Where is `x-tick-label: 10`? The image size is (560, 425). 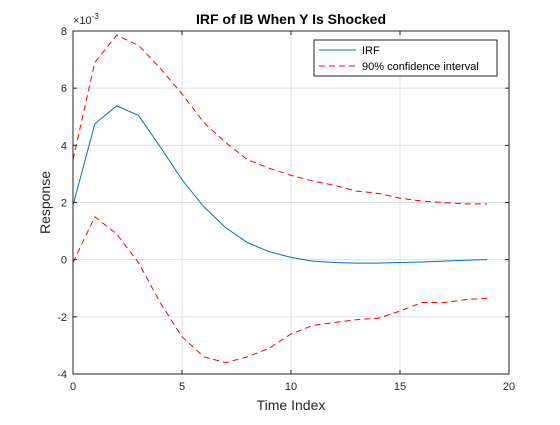 x-tick-label: 10 is located at coordinates (291, 387).